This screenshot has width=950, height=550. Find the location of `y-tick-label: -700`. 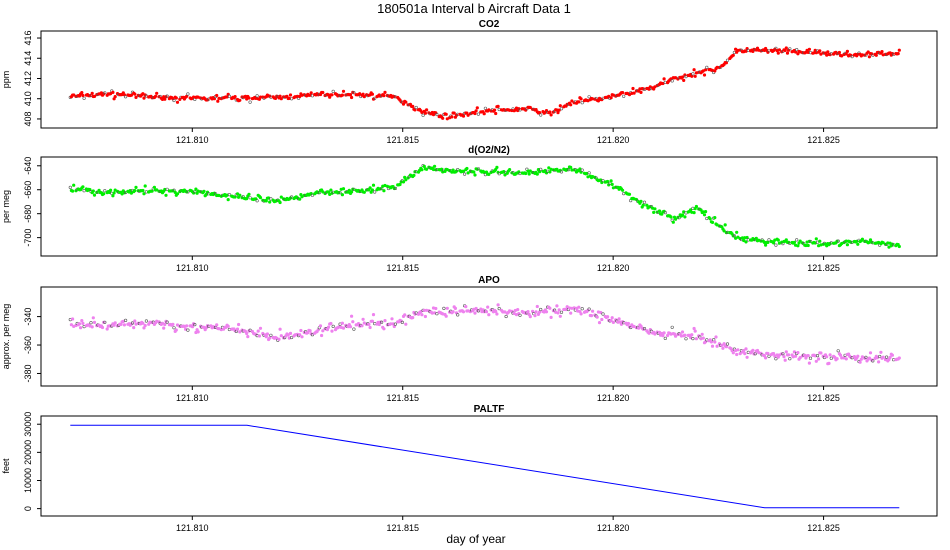

y-tick-label: -700 is located at coordinates (28, 238).